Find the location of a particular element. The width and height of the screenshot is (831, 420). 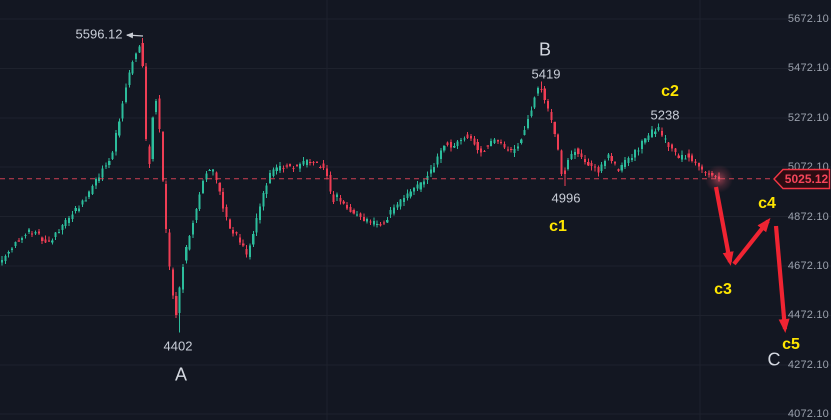

price-tag-shape is located at coordinates (802, 178).